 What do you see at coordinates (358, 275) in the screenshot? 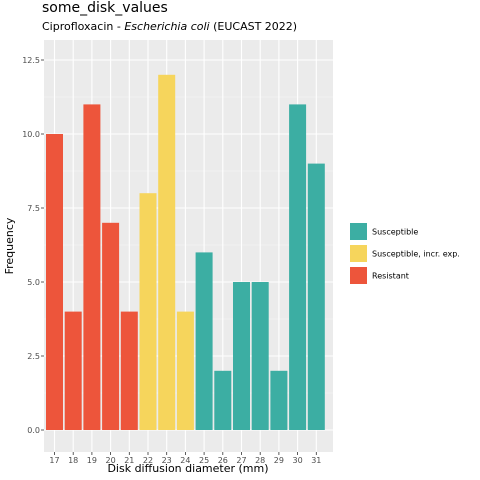
I see `legend-key-R` at bounding box center [358, 275].